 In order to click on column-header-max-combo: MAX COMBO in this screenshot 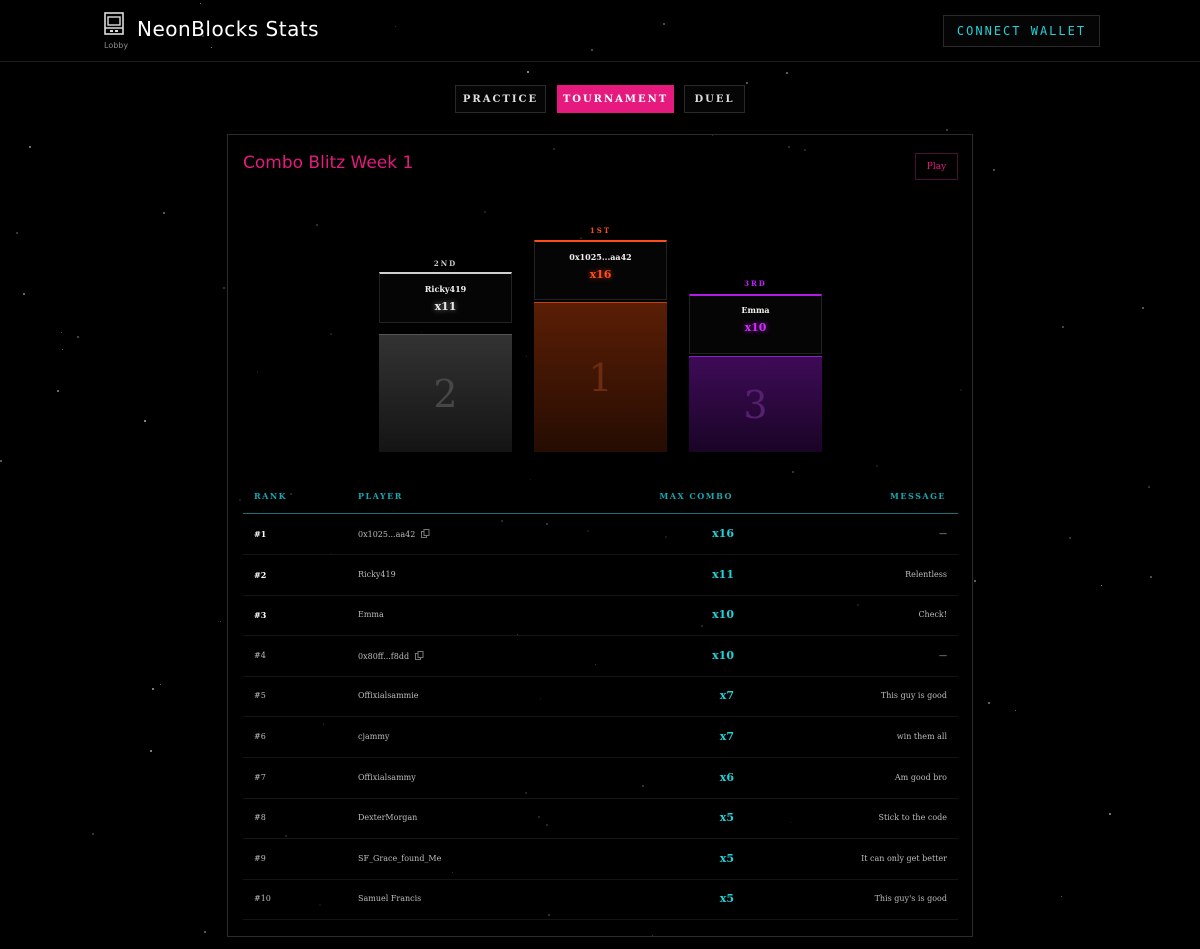, I will do `click(696, 496)`.